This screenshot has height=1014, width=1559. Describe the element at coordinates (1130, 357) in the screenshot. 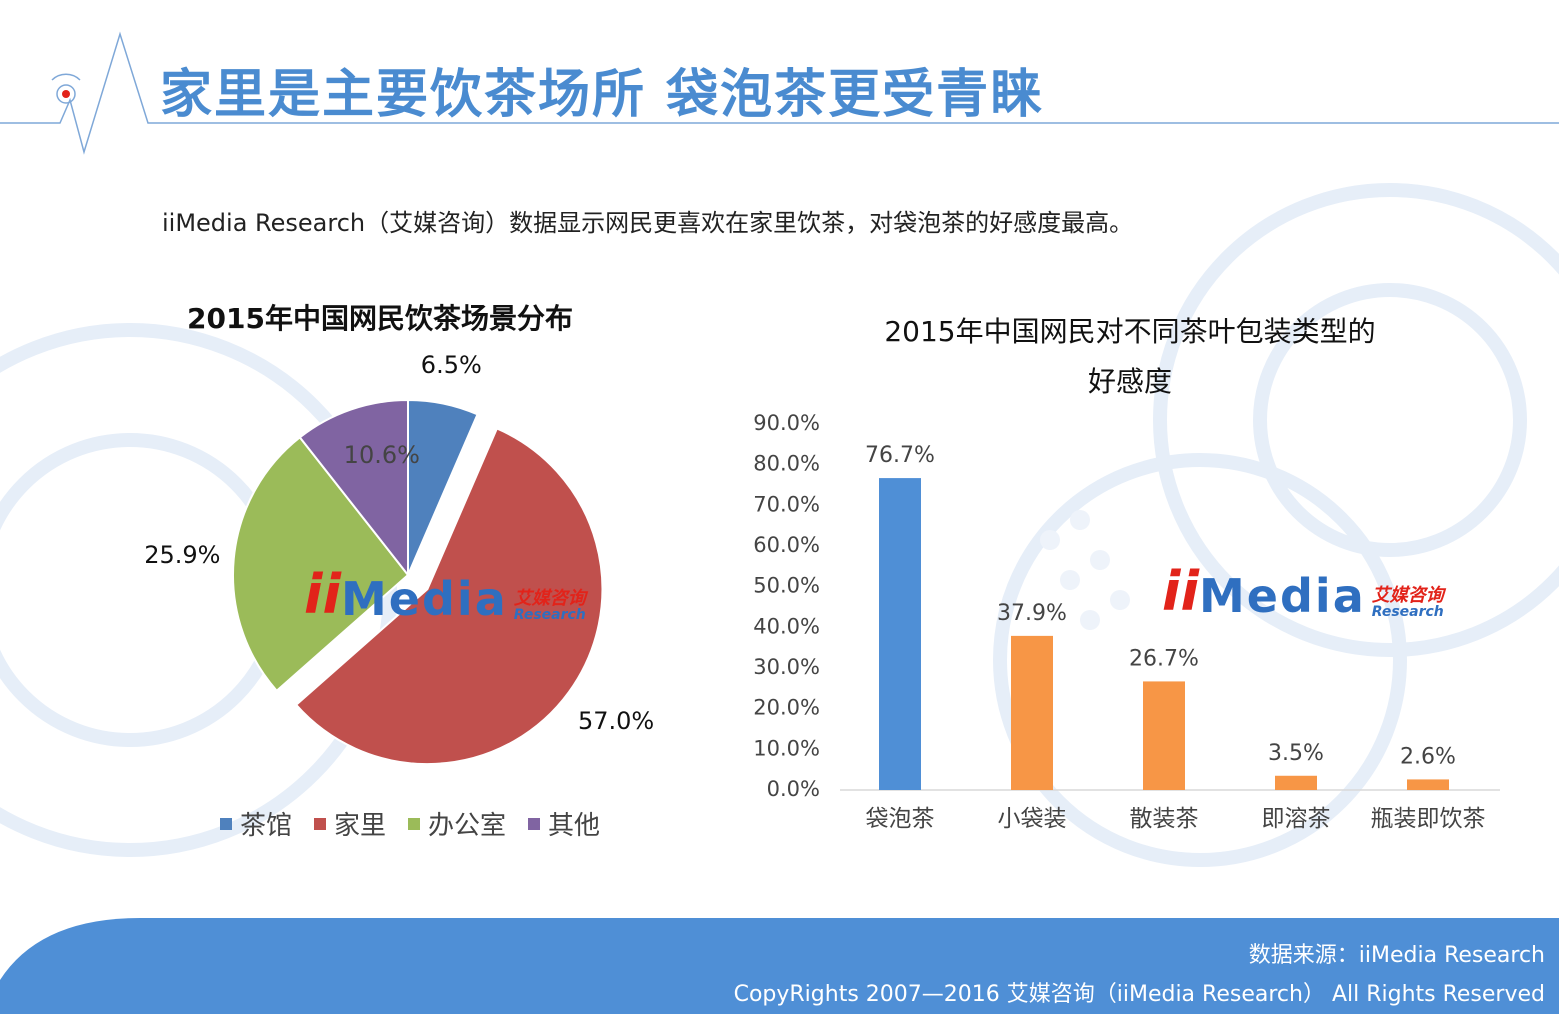

I see `bar-chart-title: 2015年中国网民对不同茶叶包装类型的 好感度` at that location.